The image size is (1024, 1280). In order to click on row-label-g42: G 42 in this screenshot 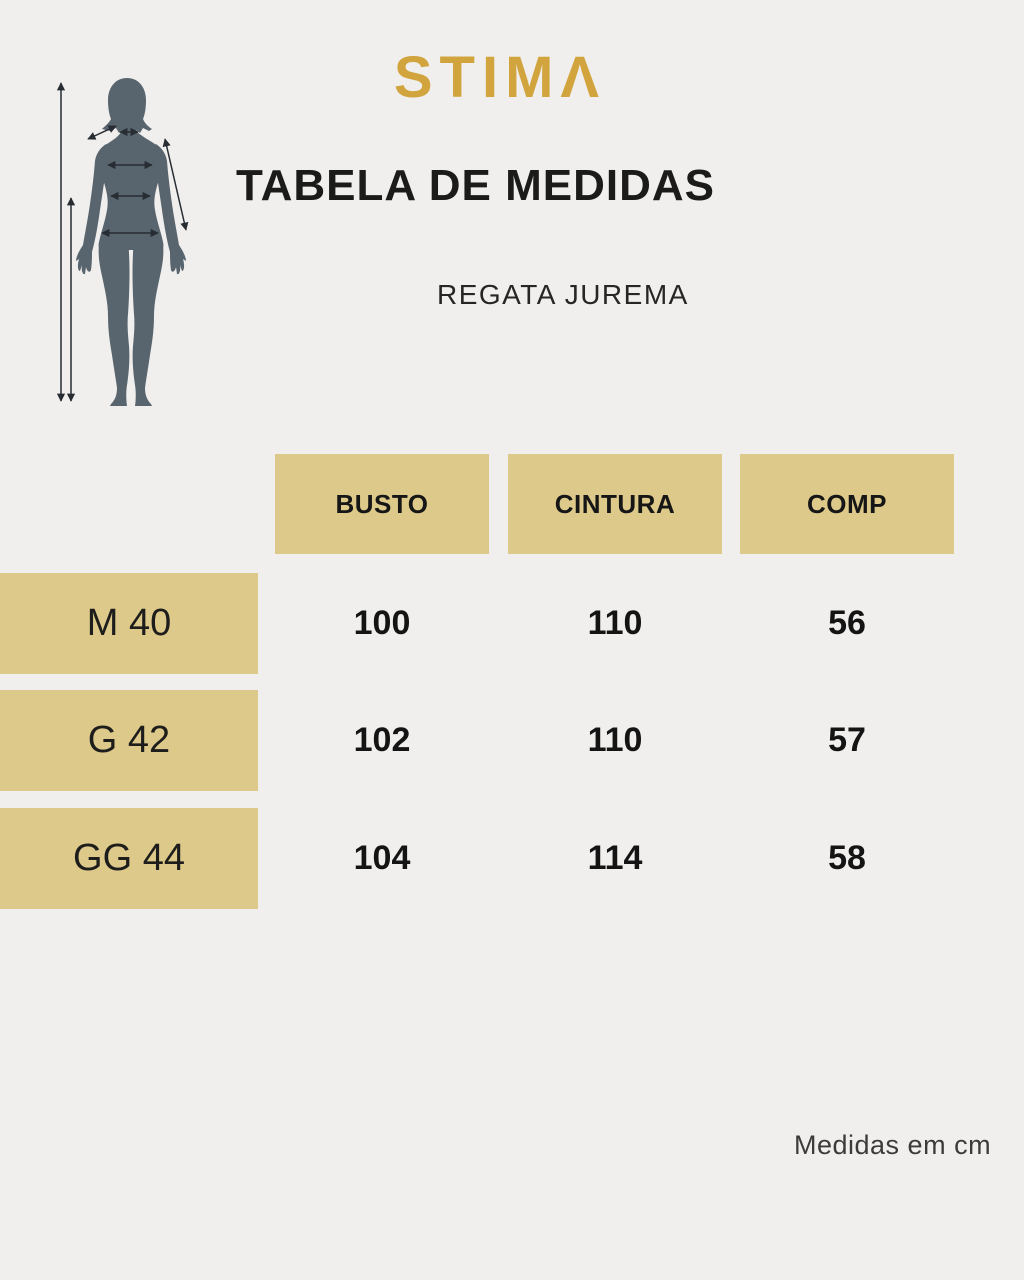, I will do `click(129, 740)`.